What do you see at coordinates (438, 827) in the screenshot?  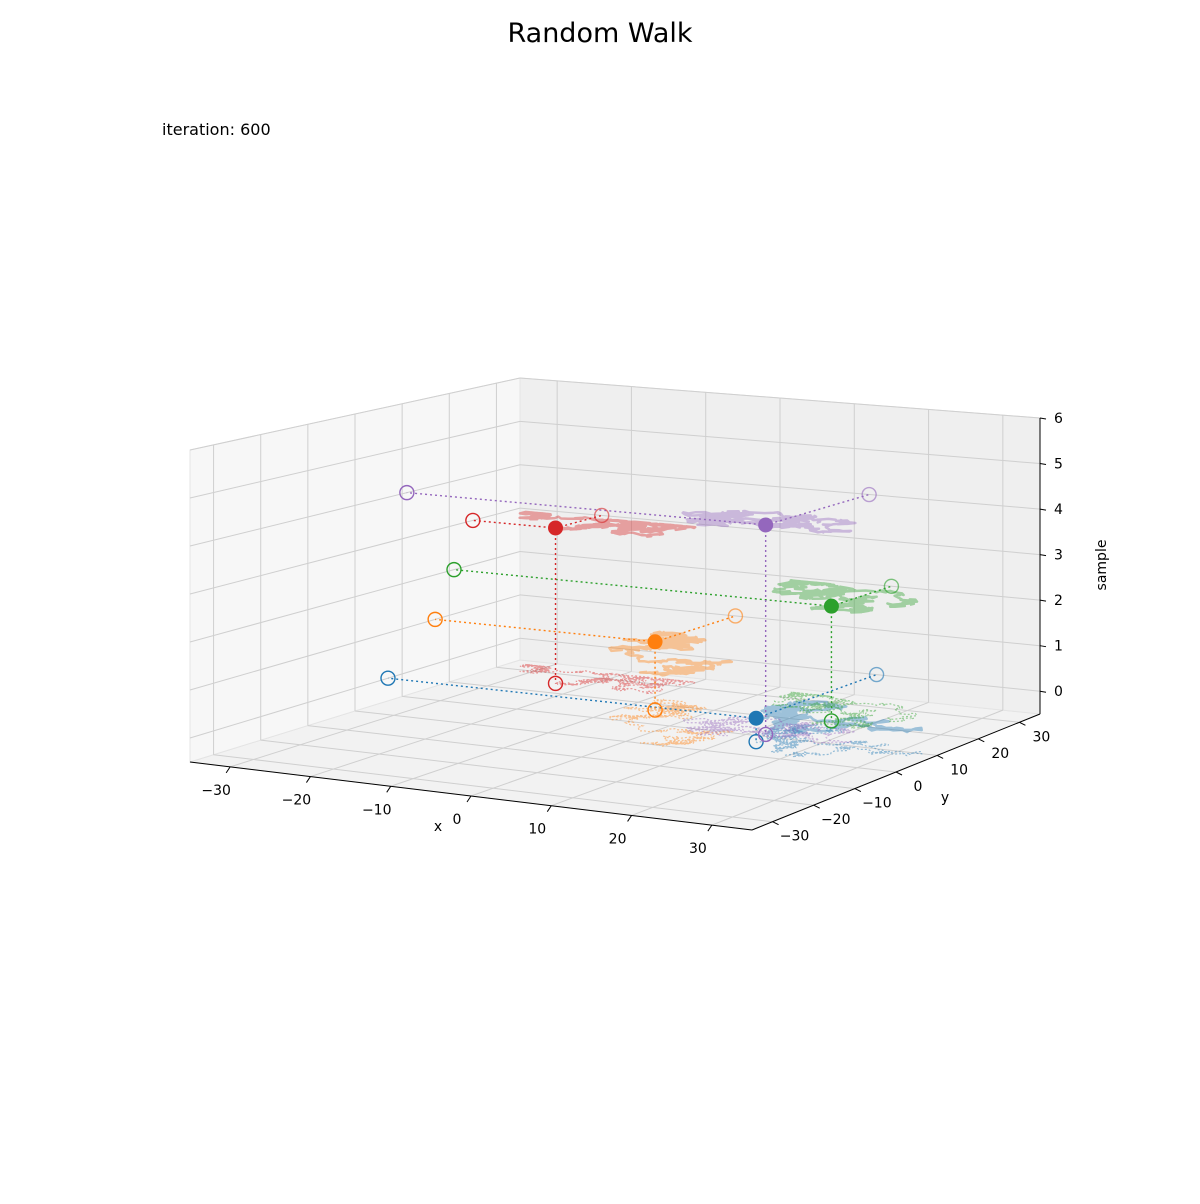 I see `x-axis-label: x` at bounding box center [438, 827].